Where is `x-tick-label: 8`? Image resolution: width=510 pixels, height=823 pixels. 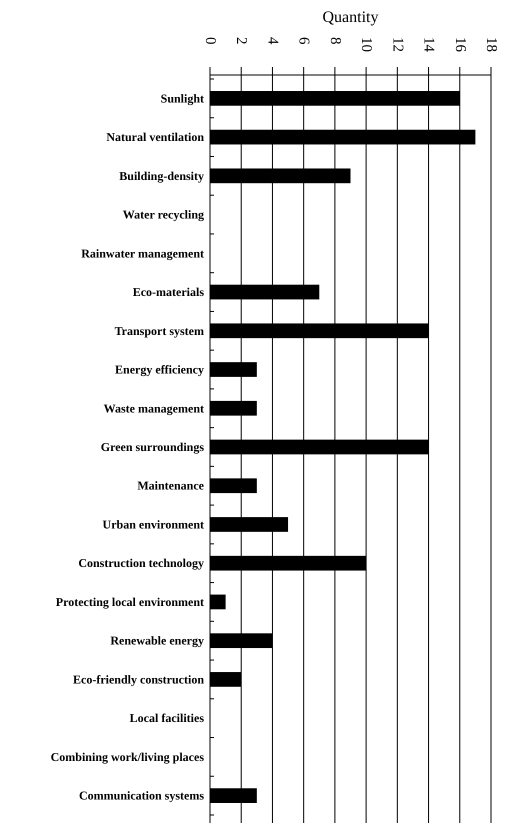 x-tick-label: 8 is located at coordinates (334, 40).